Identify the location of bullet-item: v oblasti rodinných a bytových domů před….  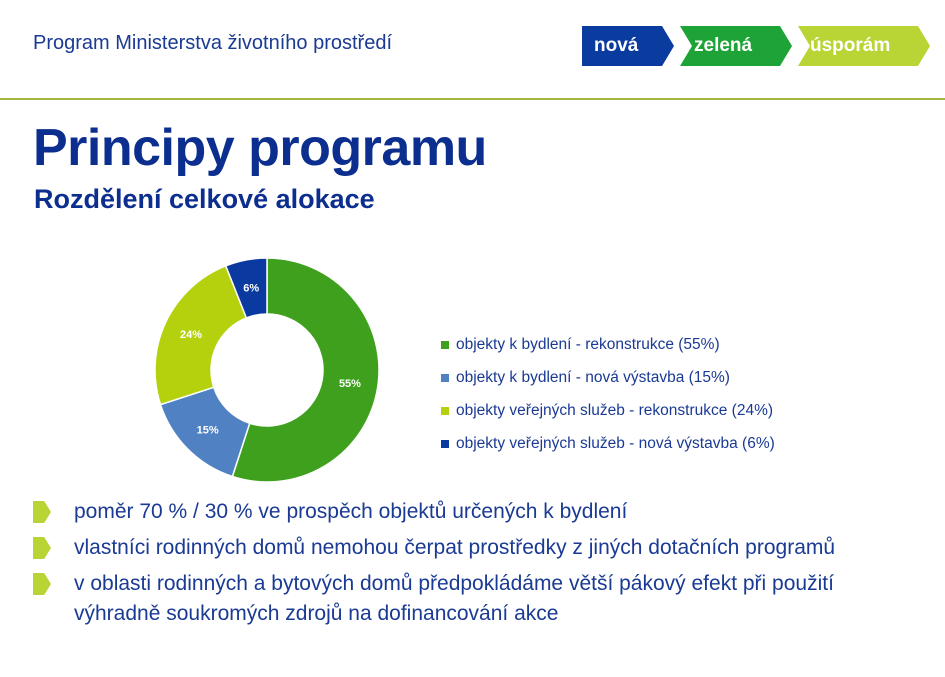
(473, 599).